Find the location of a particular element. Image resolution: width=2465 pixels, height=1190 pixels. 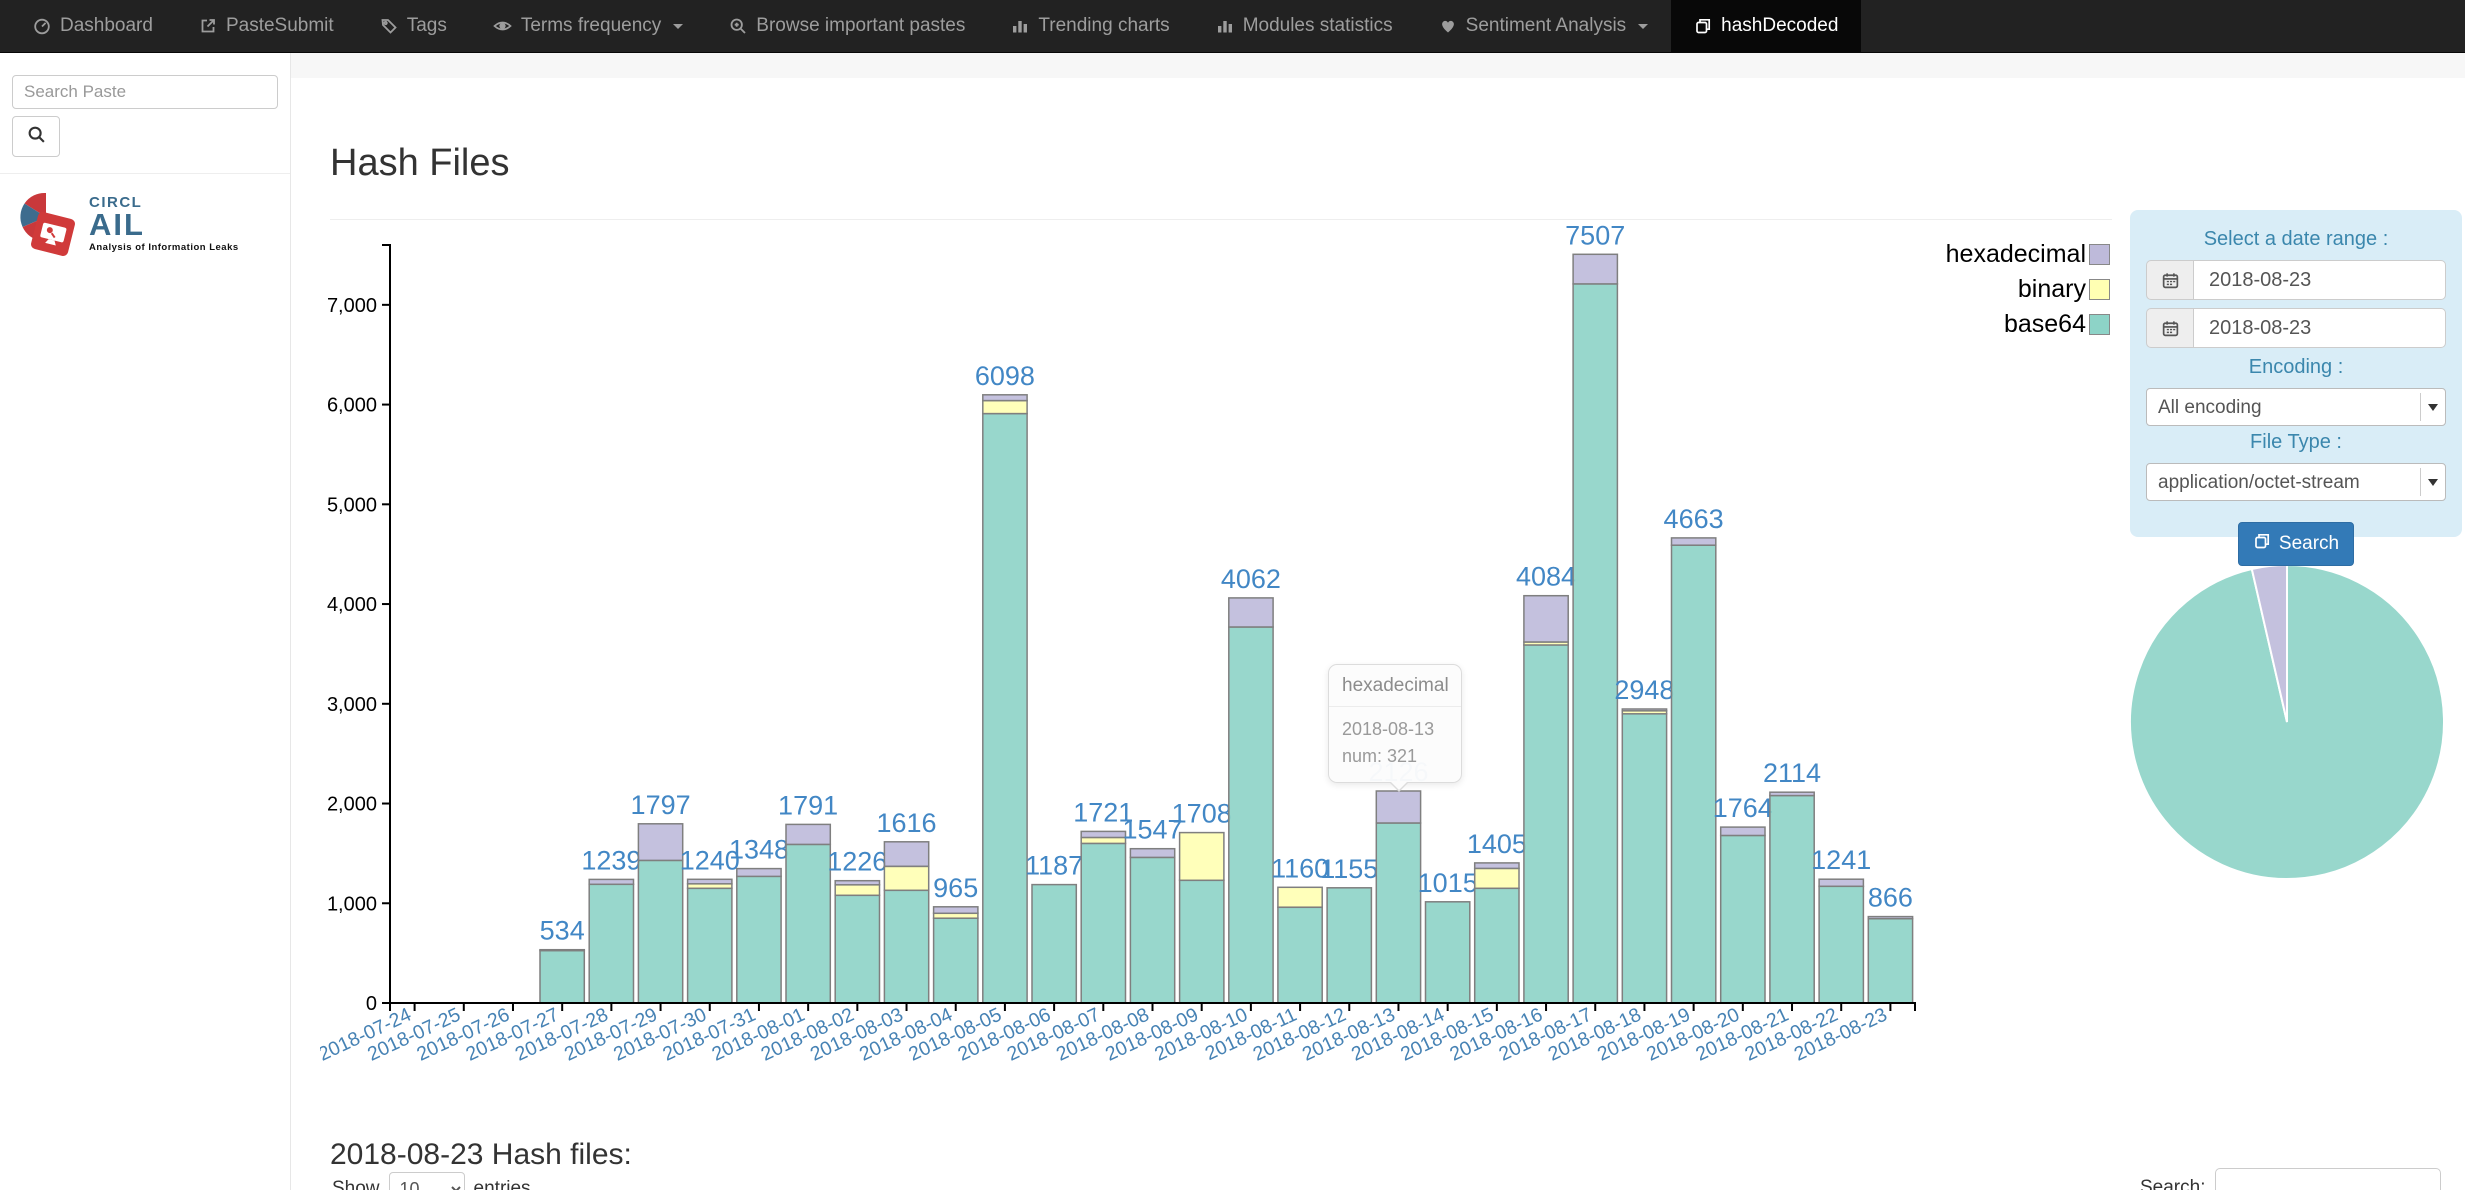

search-icon is located at coordinates (36, 137).